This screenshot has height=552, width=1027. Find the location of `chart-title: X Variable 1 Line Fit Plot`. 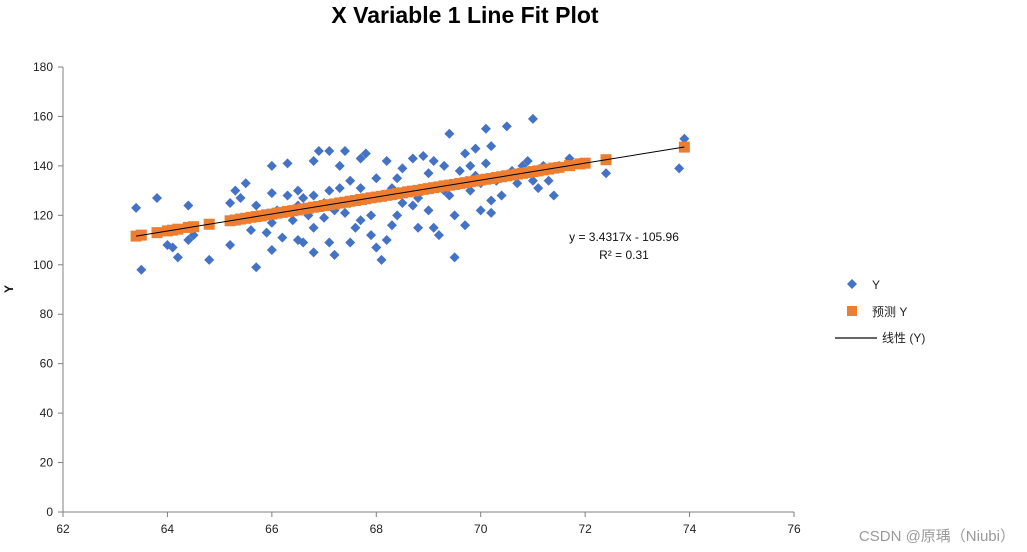

chart-title: X Variable 1 Line Fit Plot is located at coordinates (465, 15).